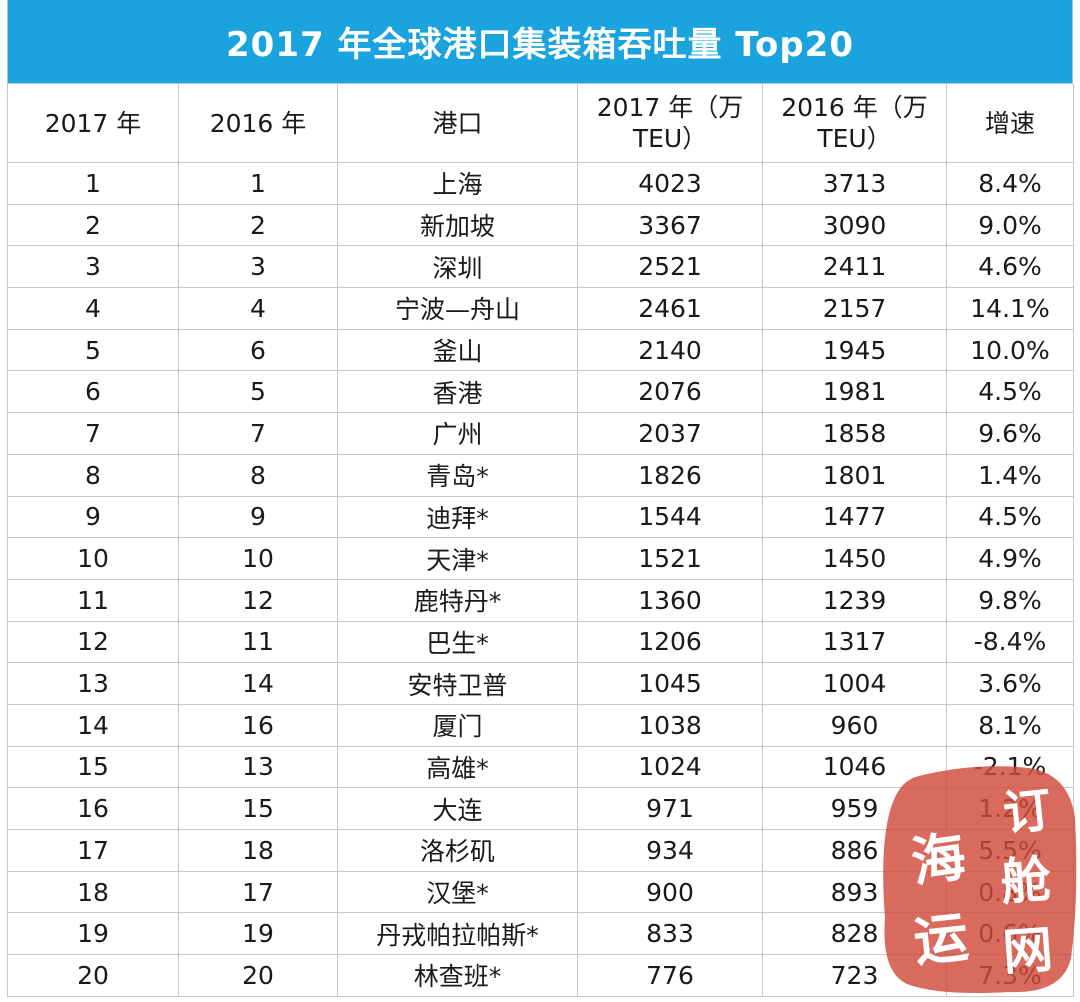 This screenshot has width=1080, height=1002. What do you see at coordinates (457, 225) in the screenshot?
I see `cell-port: 新加坡` at bounding box center [457, 225].